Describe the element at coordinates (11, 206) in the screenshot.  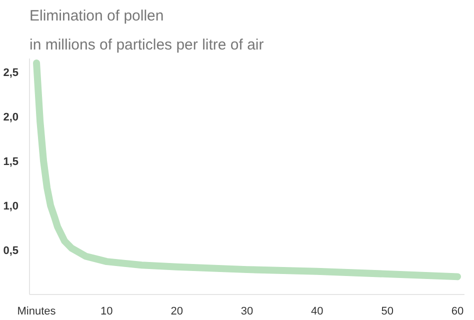
I see `y-tick-label: 1,0` at that location.